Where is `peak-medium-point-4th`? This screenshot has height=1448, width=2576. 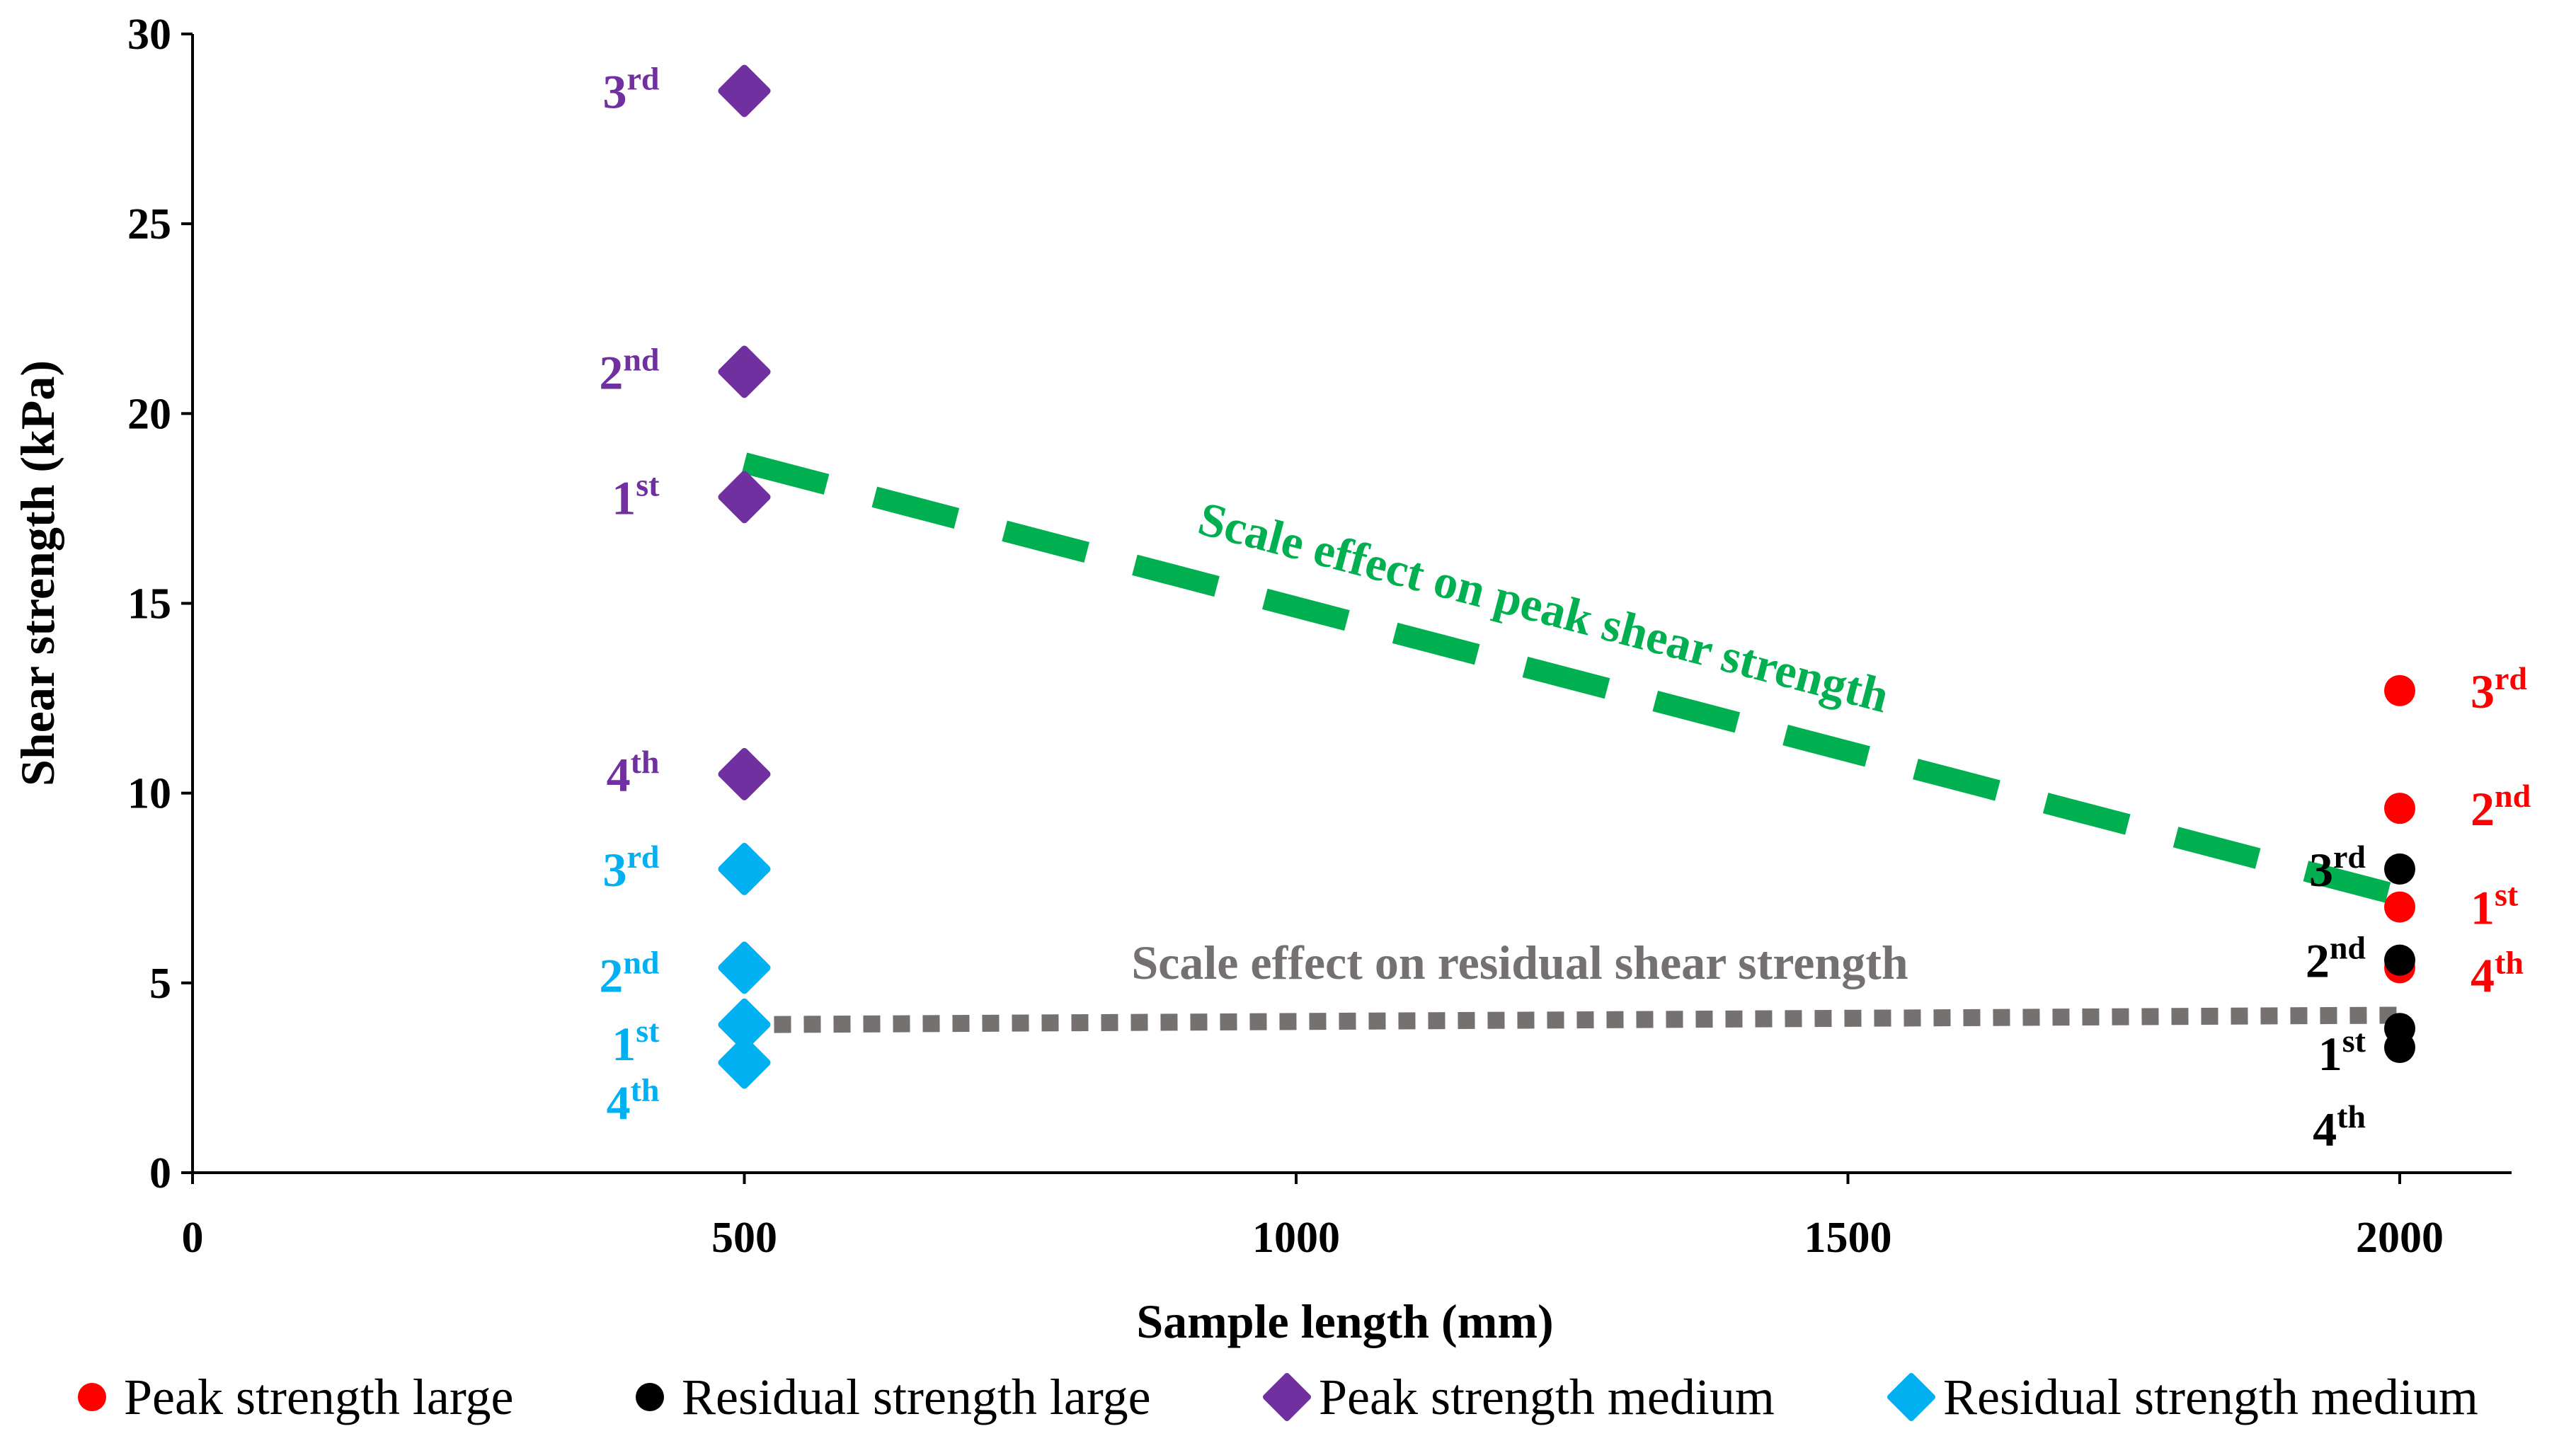 peak-medium-point-4th is located at coordinates (744, 774).